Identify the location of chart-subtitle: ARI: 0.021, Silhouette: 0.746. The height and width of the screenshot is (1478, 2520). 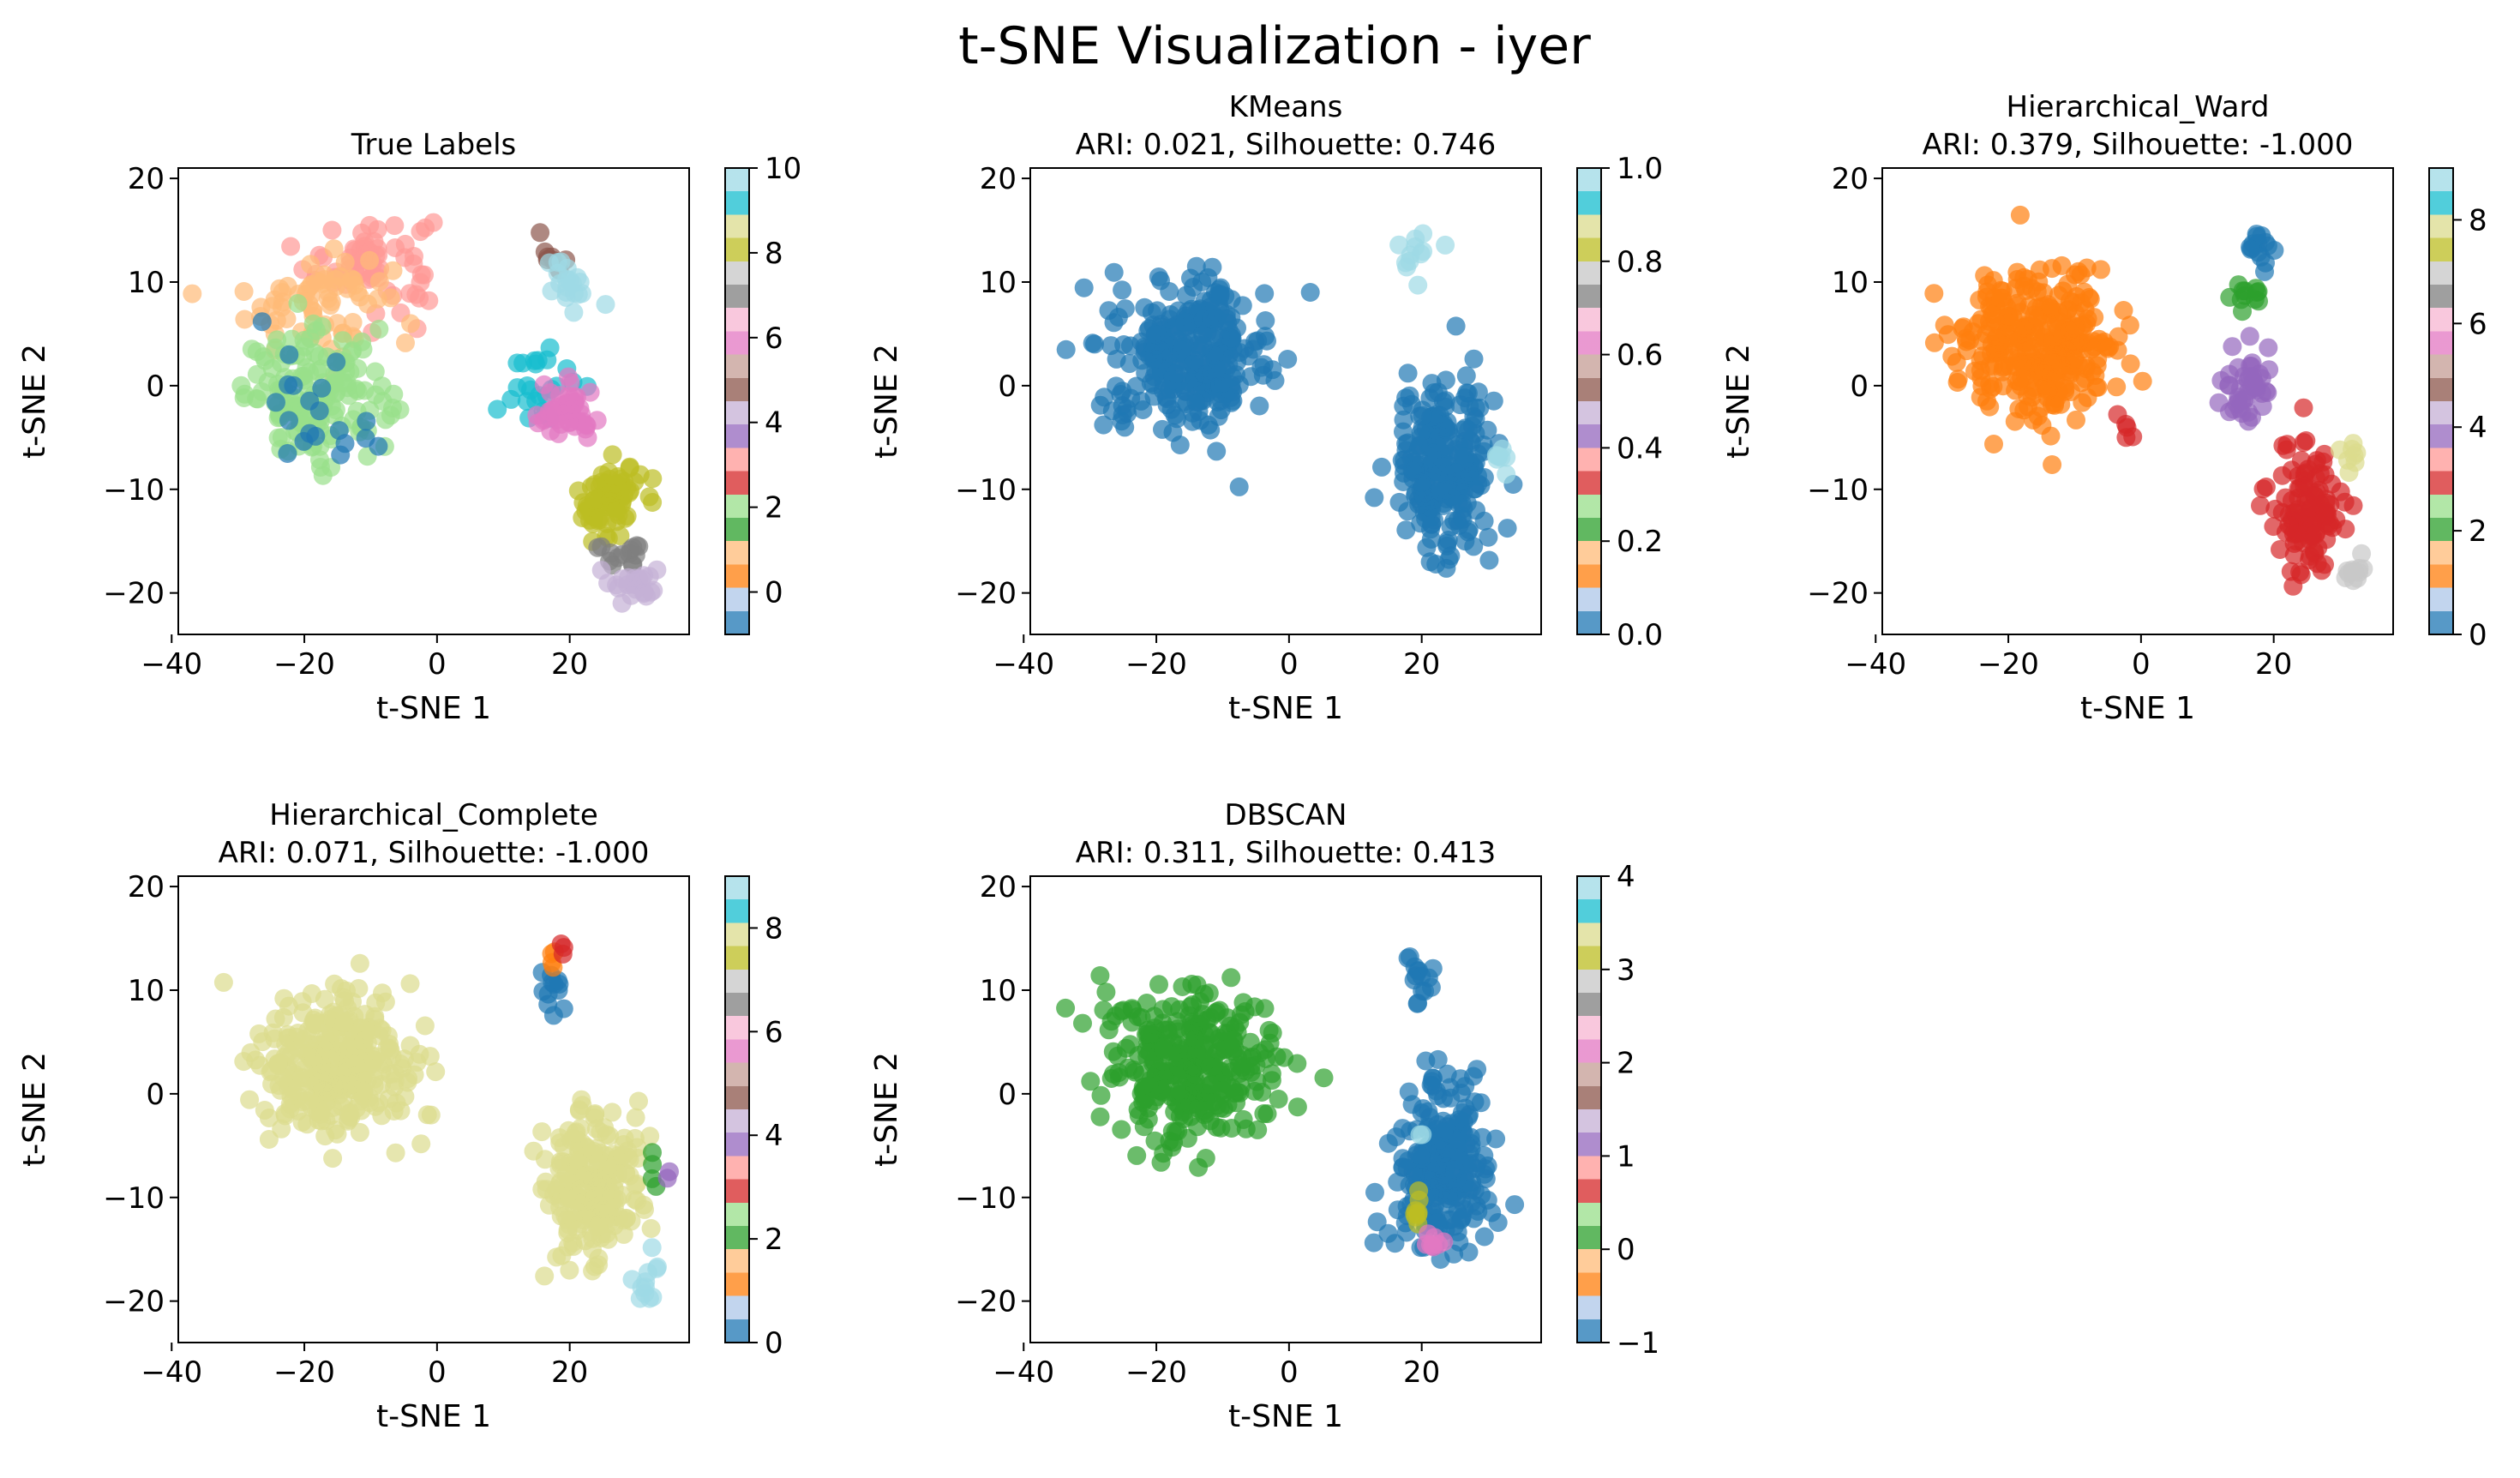
(1286, 145).